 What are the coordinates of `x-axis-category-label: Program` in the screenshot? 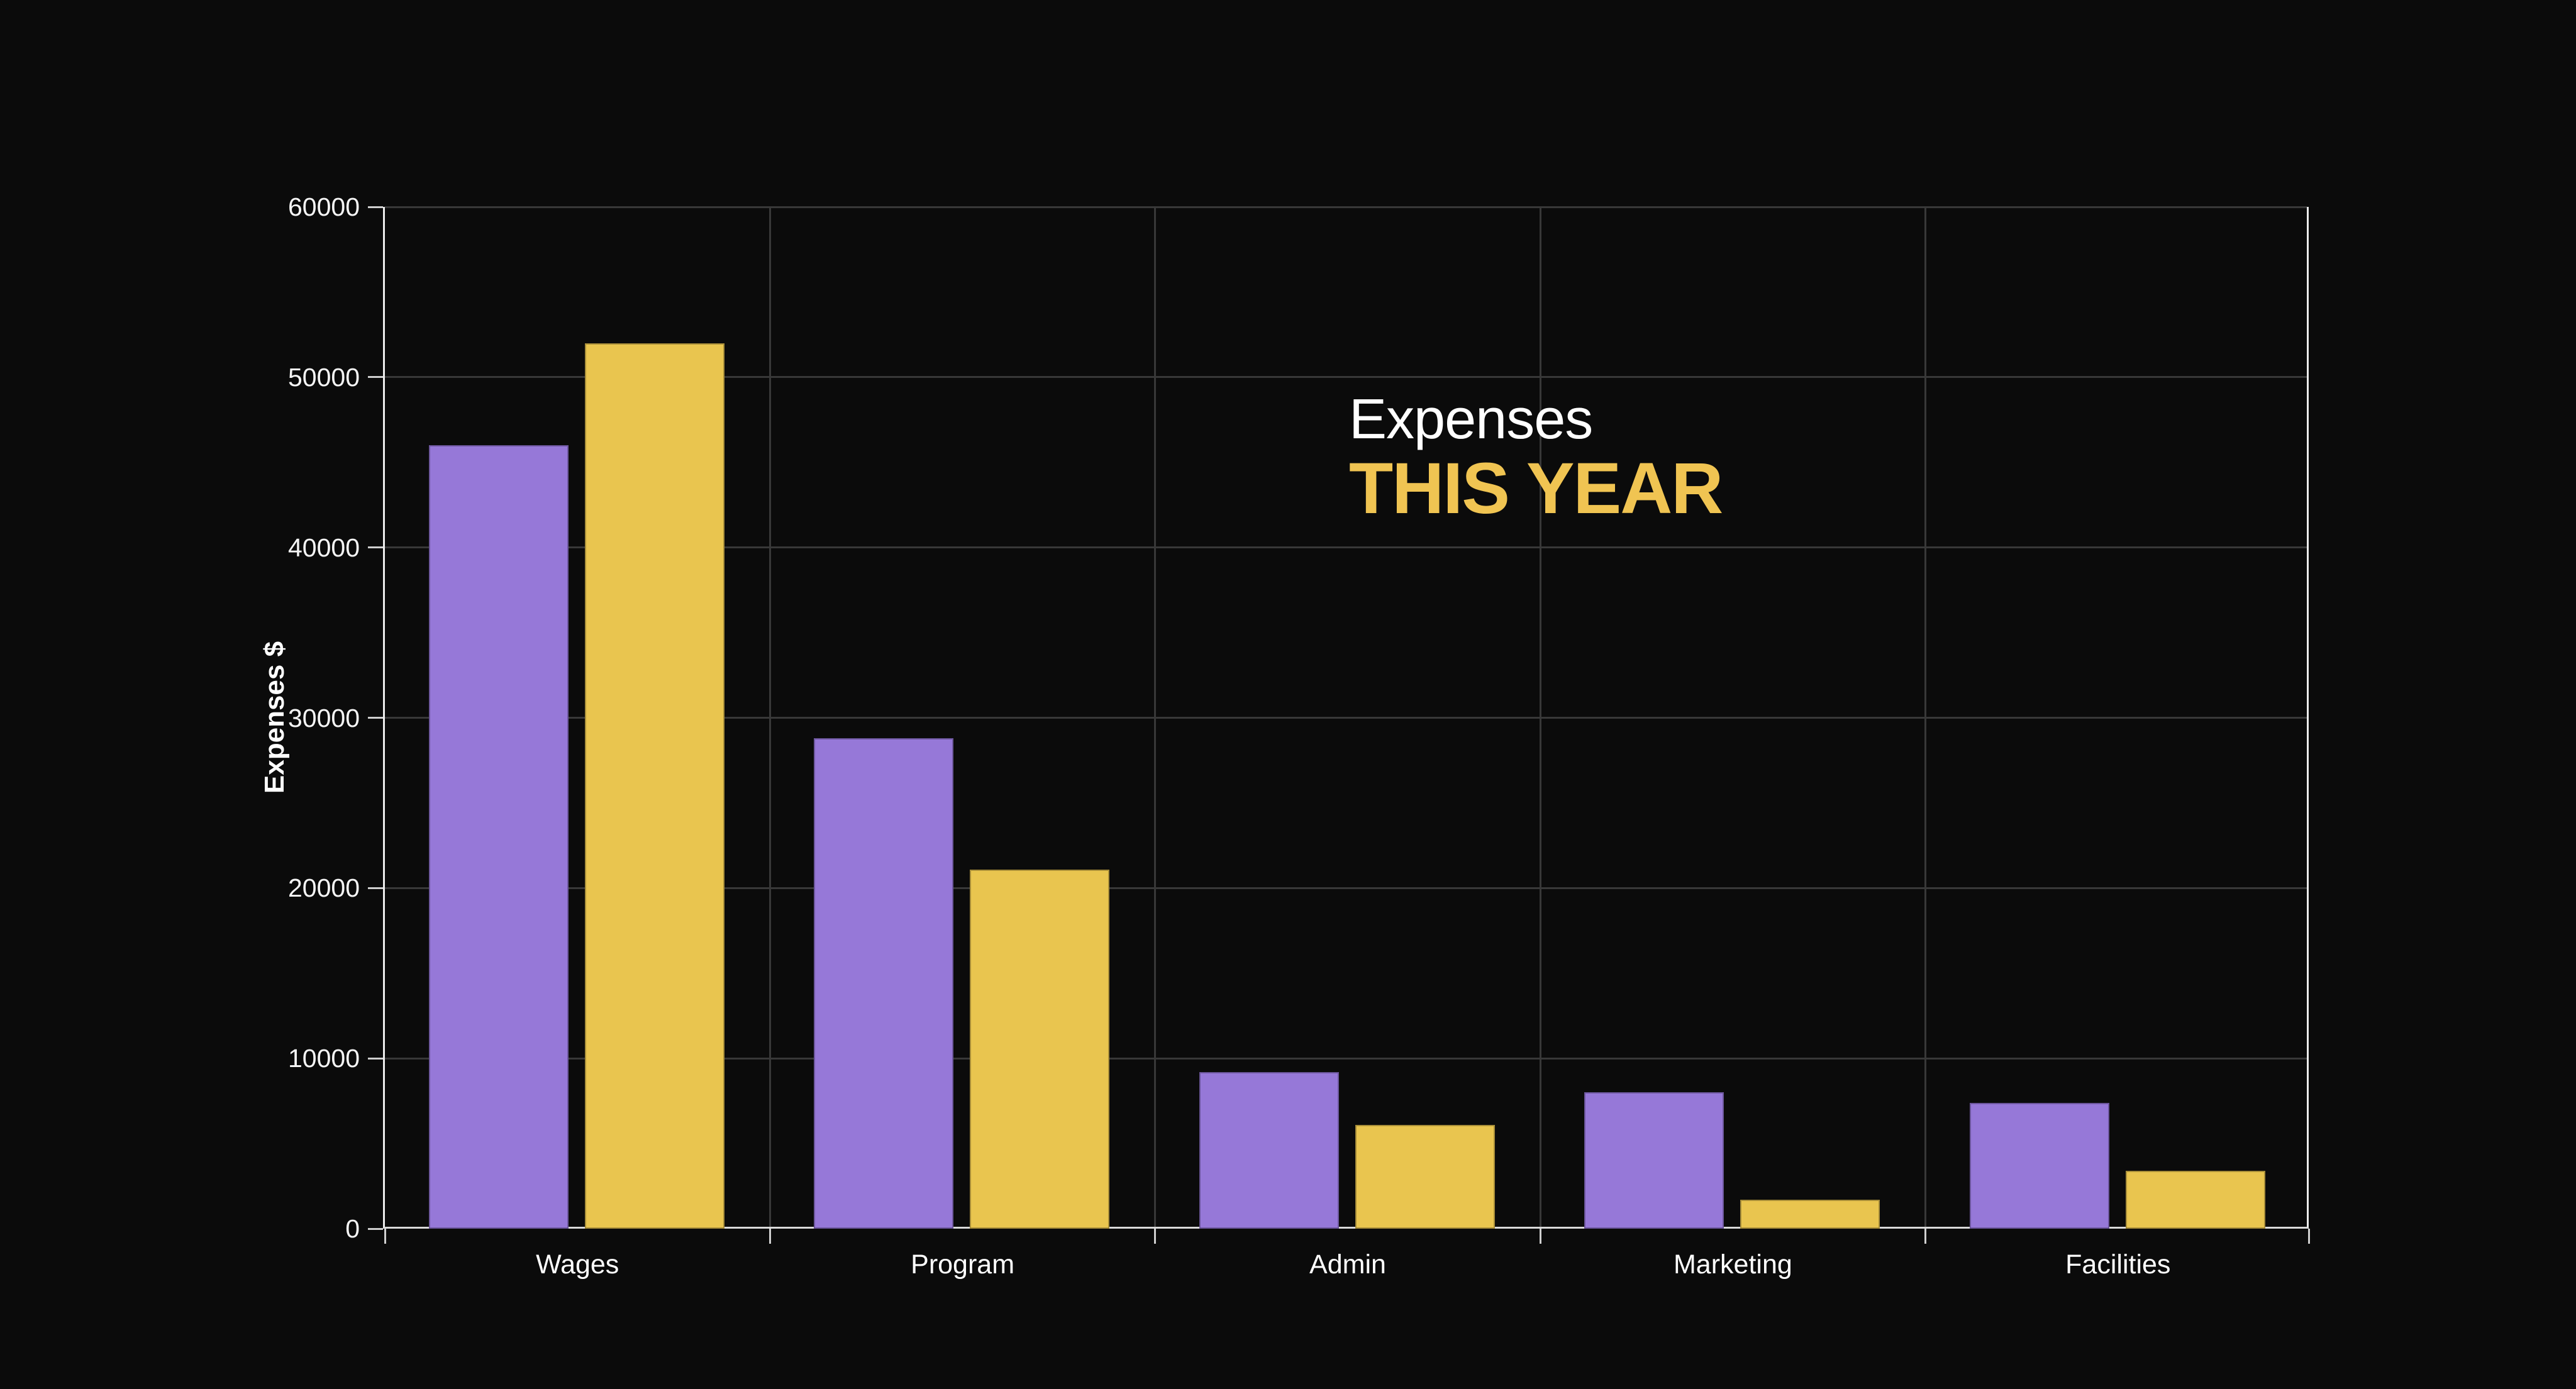 It's located at (963, 1264).